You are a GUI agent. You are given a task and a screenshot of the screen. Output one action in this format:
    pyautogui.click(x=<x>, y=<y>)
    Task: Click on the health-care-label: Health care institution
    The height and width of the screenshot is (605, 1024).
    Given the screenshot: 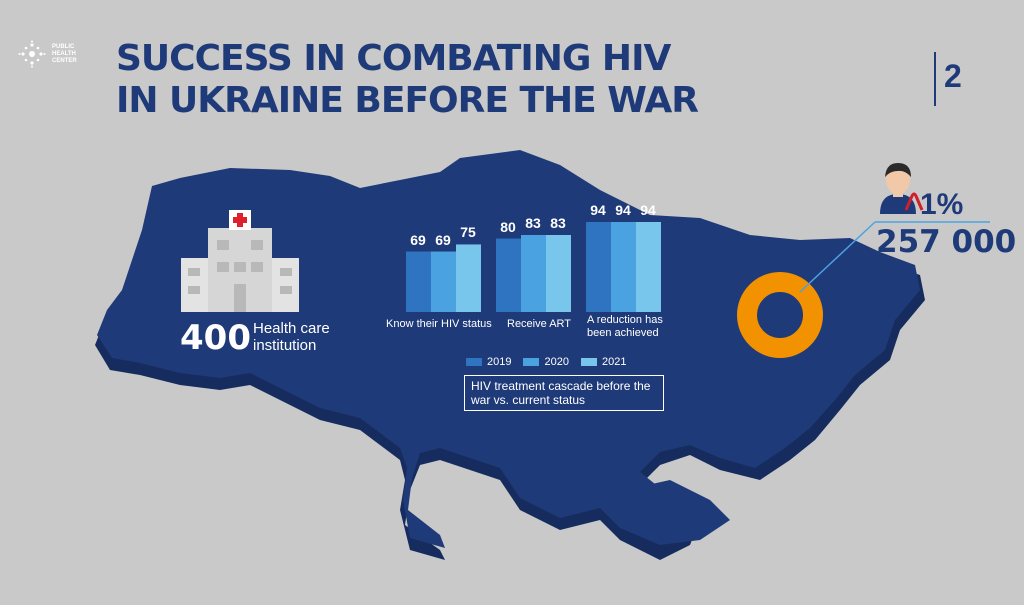 What is the action you would take?
    pyautogui.click(x=291, y=337)
    